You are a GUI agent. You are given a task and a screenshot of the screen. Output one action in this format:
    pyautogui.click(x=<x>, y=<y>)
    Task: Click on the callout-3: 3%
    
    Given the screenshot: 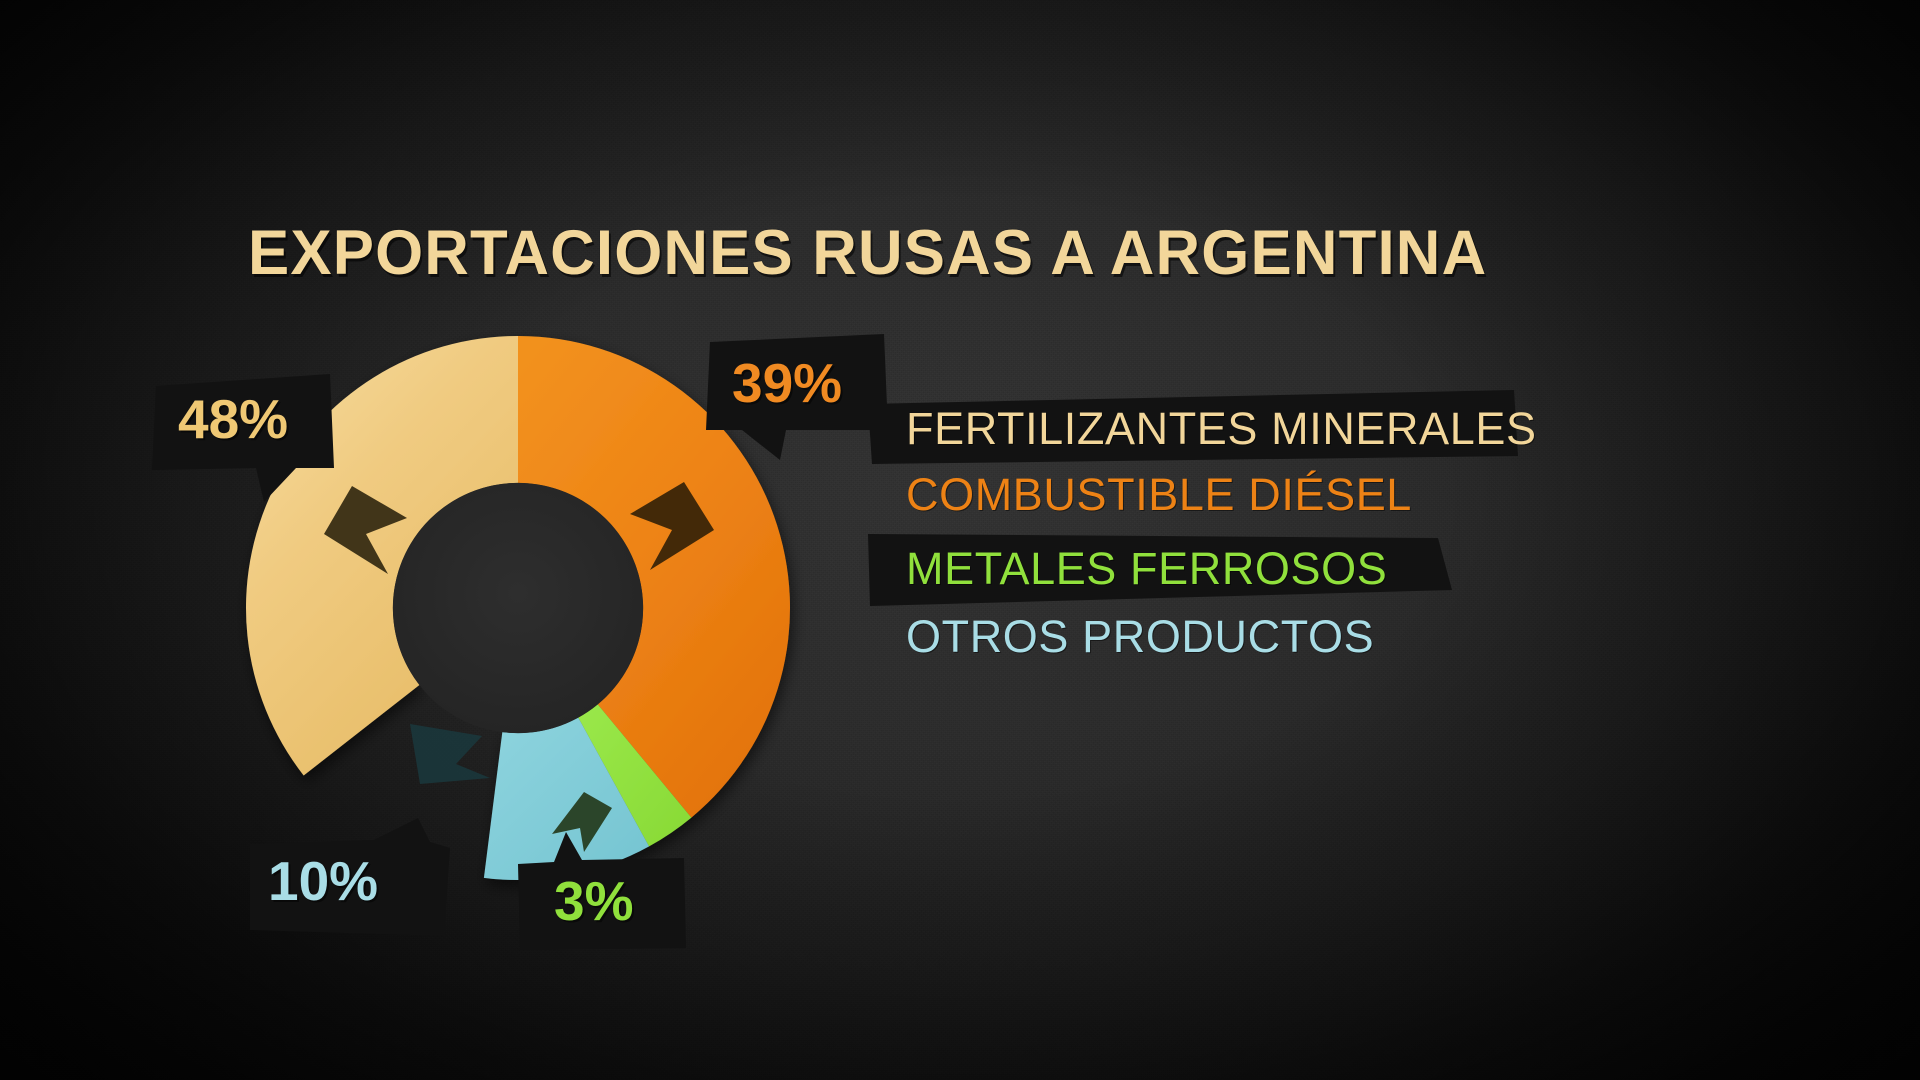 What is the action you would take?
    pyautogui.click(x=612, y=894)
    